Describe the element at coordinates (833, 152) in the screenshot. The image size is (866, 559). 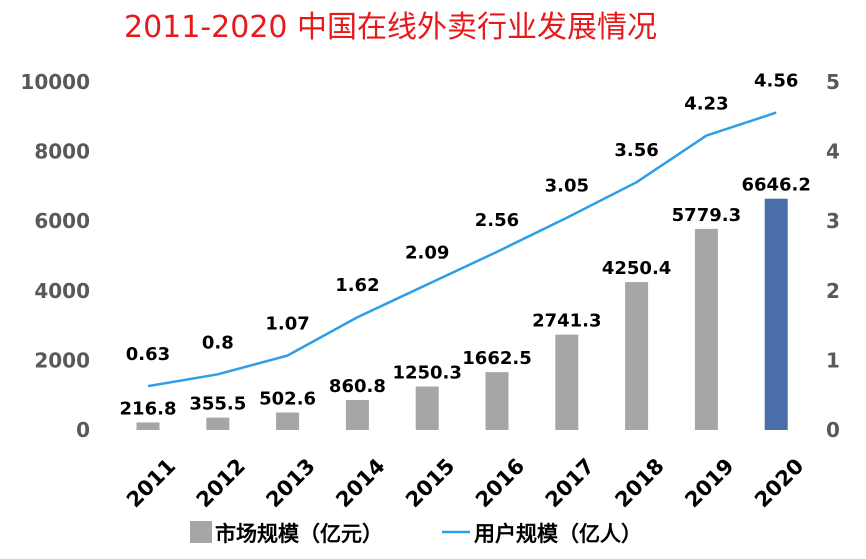
I see `y-right-tick-4: 4` at that location.